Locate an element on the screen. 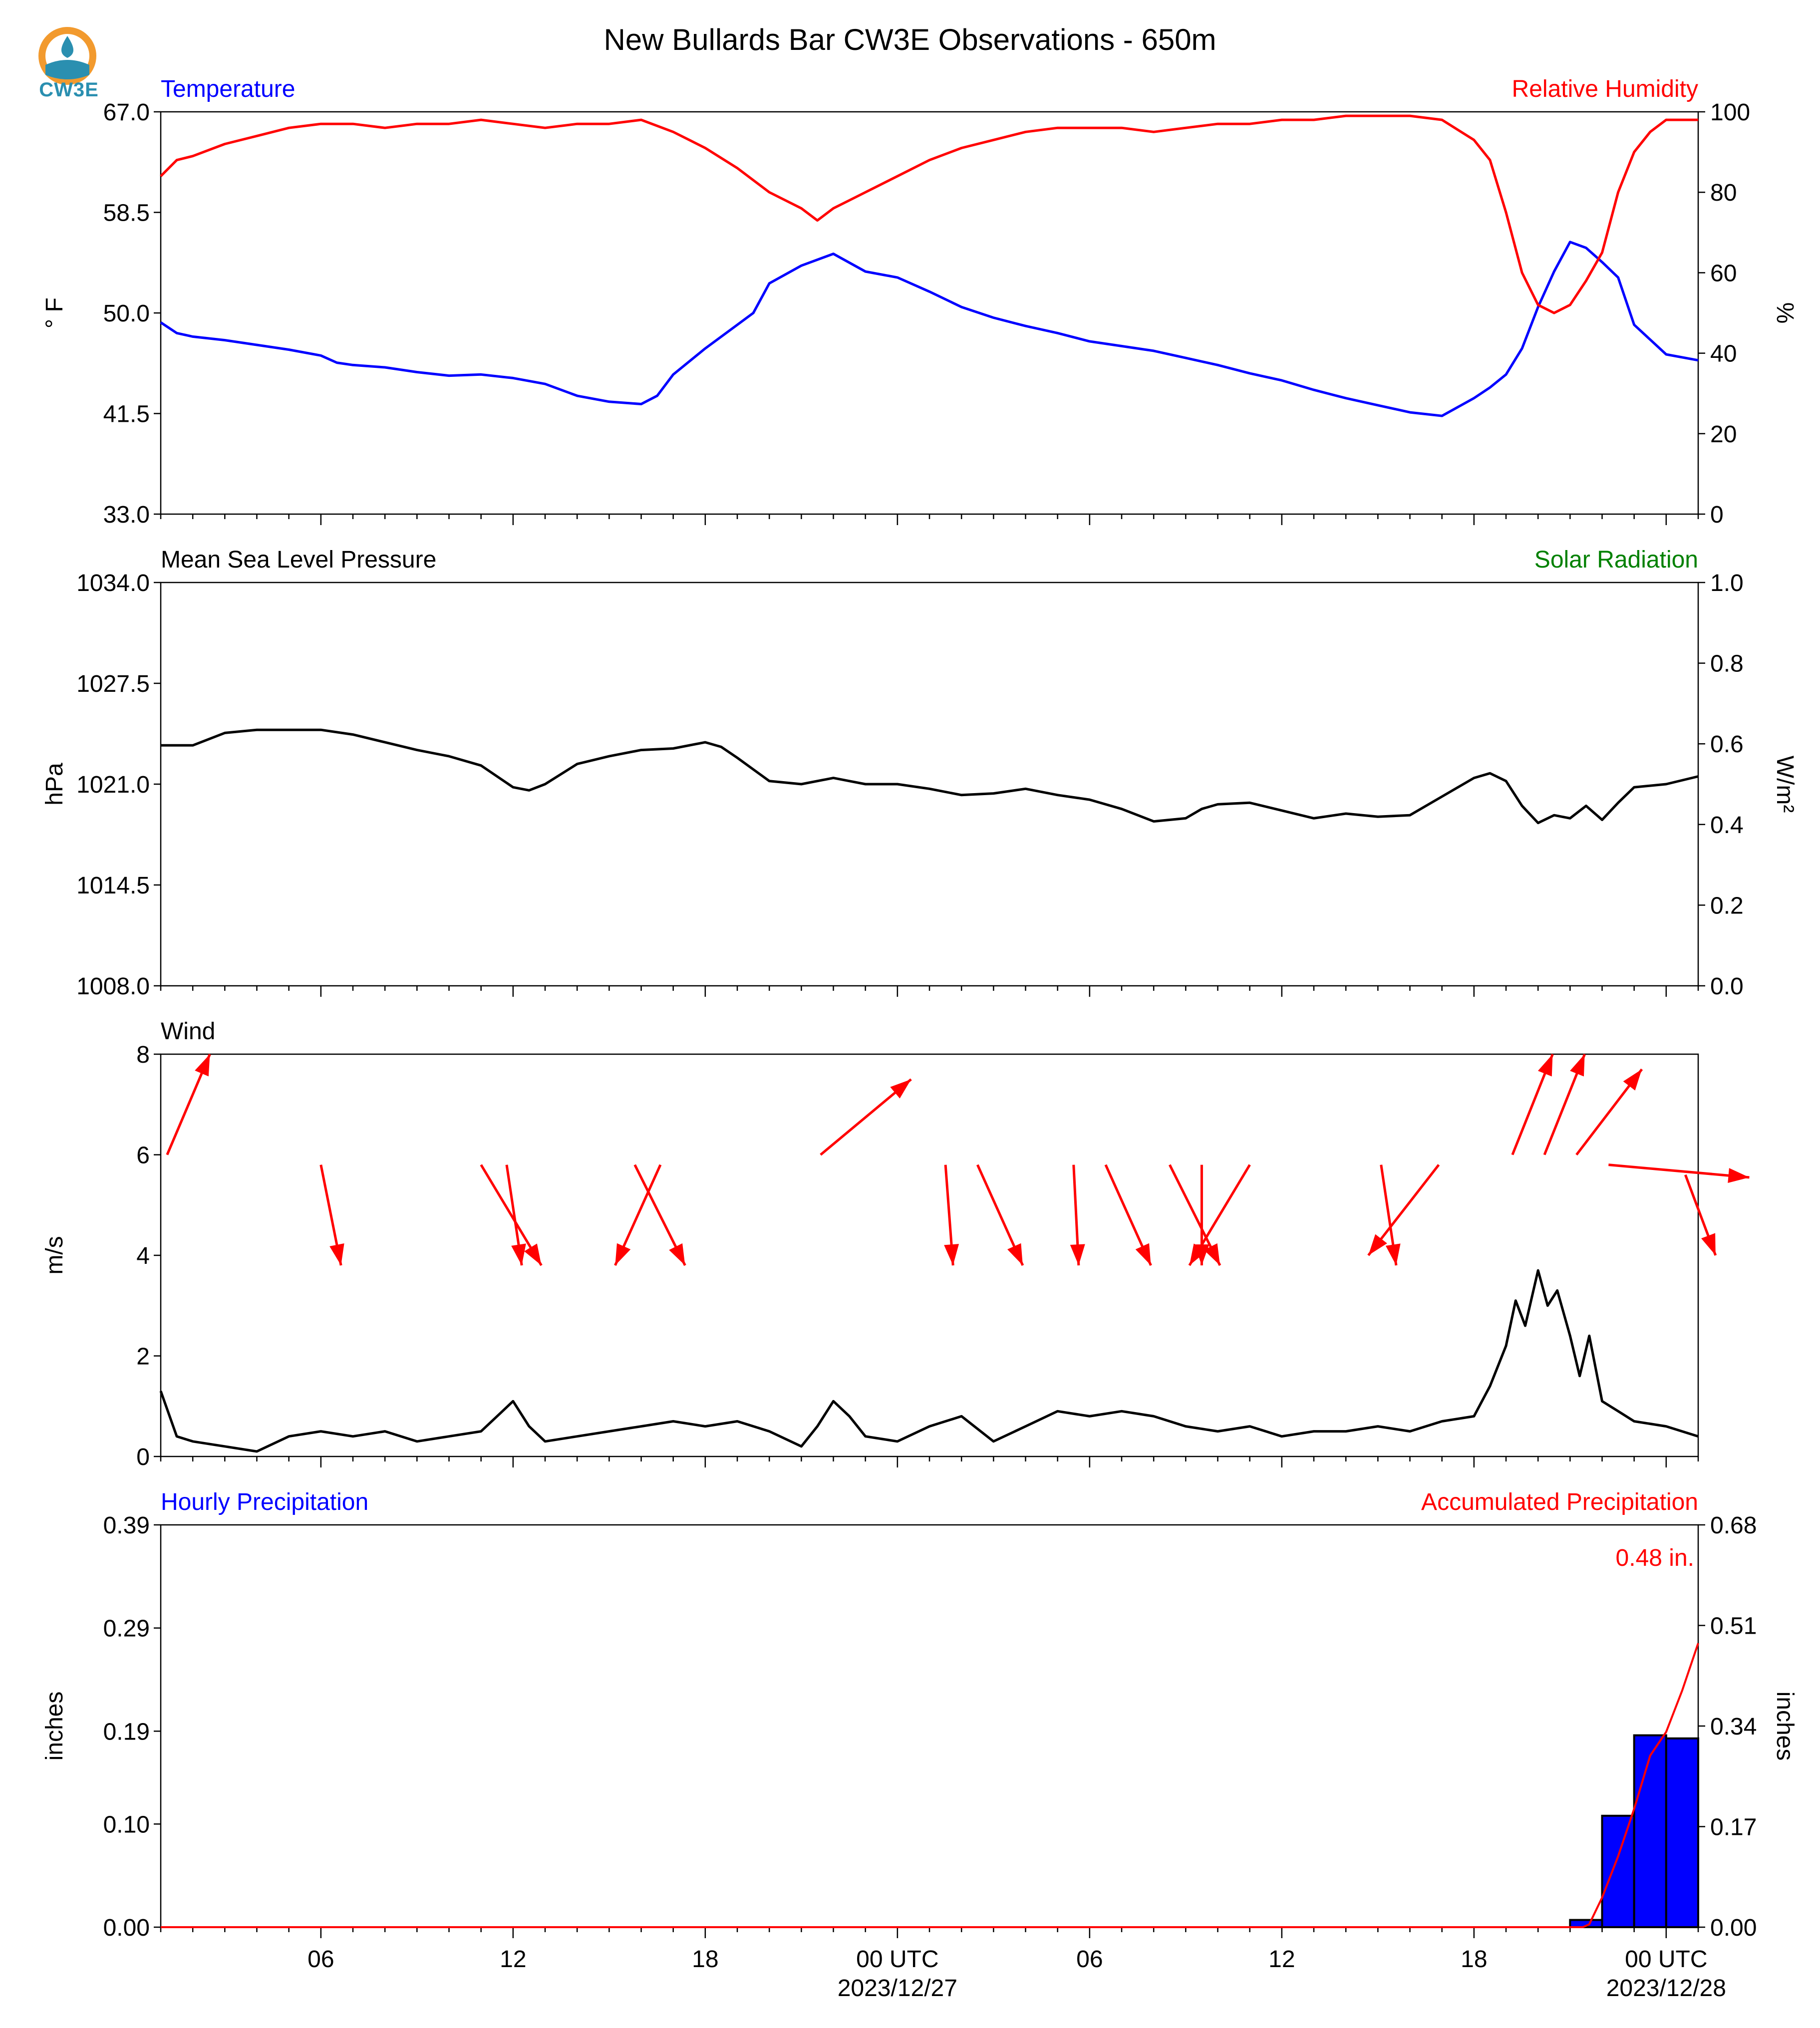  y-tick-label-left: 33.0 is located at coordinates (126, 515).